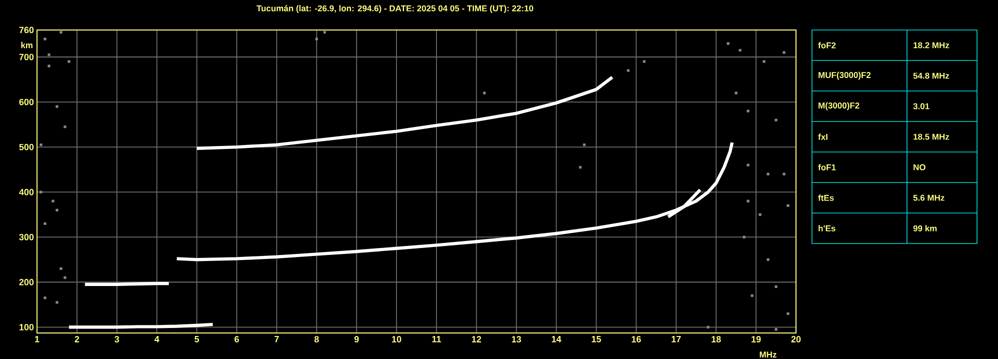  What do you see at coordinates (26, 147) in the screenshot?
I see `y-tick-label: 500` at bounding box center [26, 147].